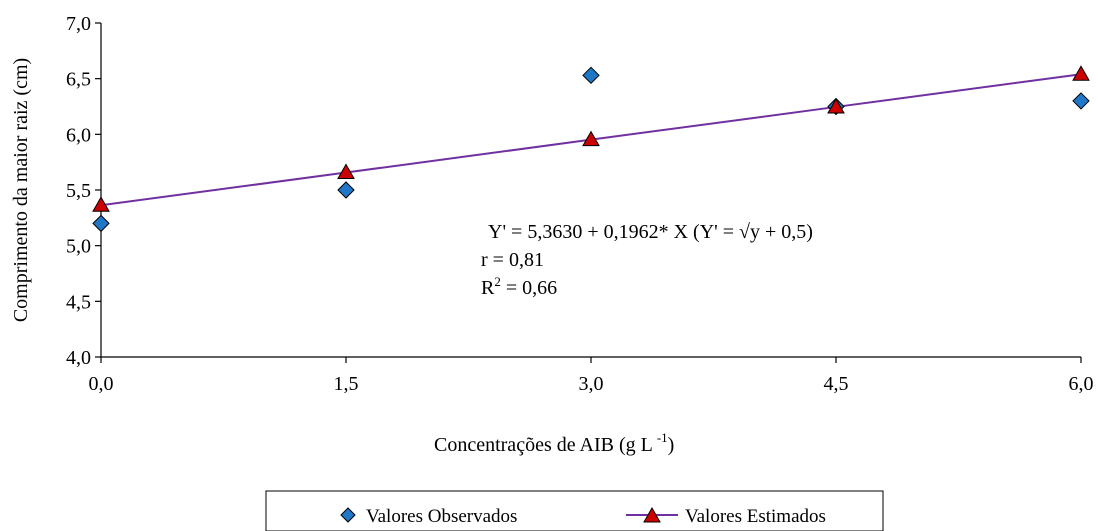  I want to click on legend-box, so click(574, 510).